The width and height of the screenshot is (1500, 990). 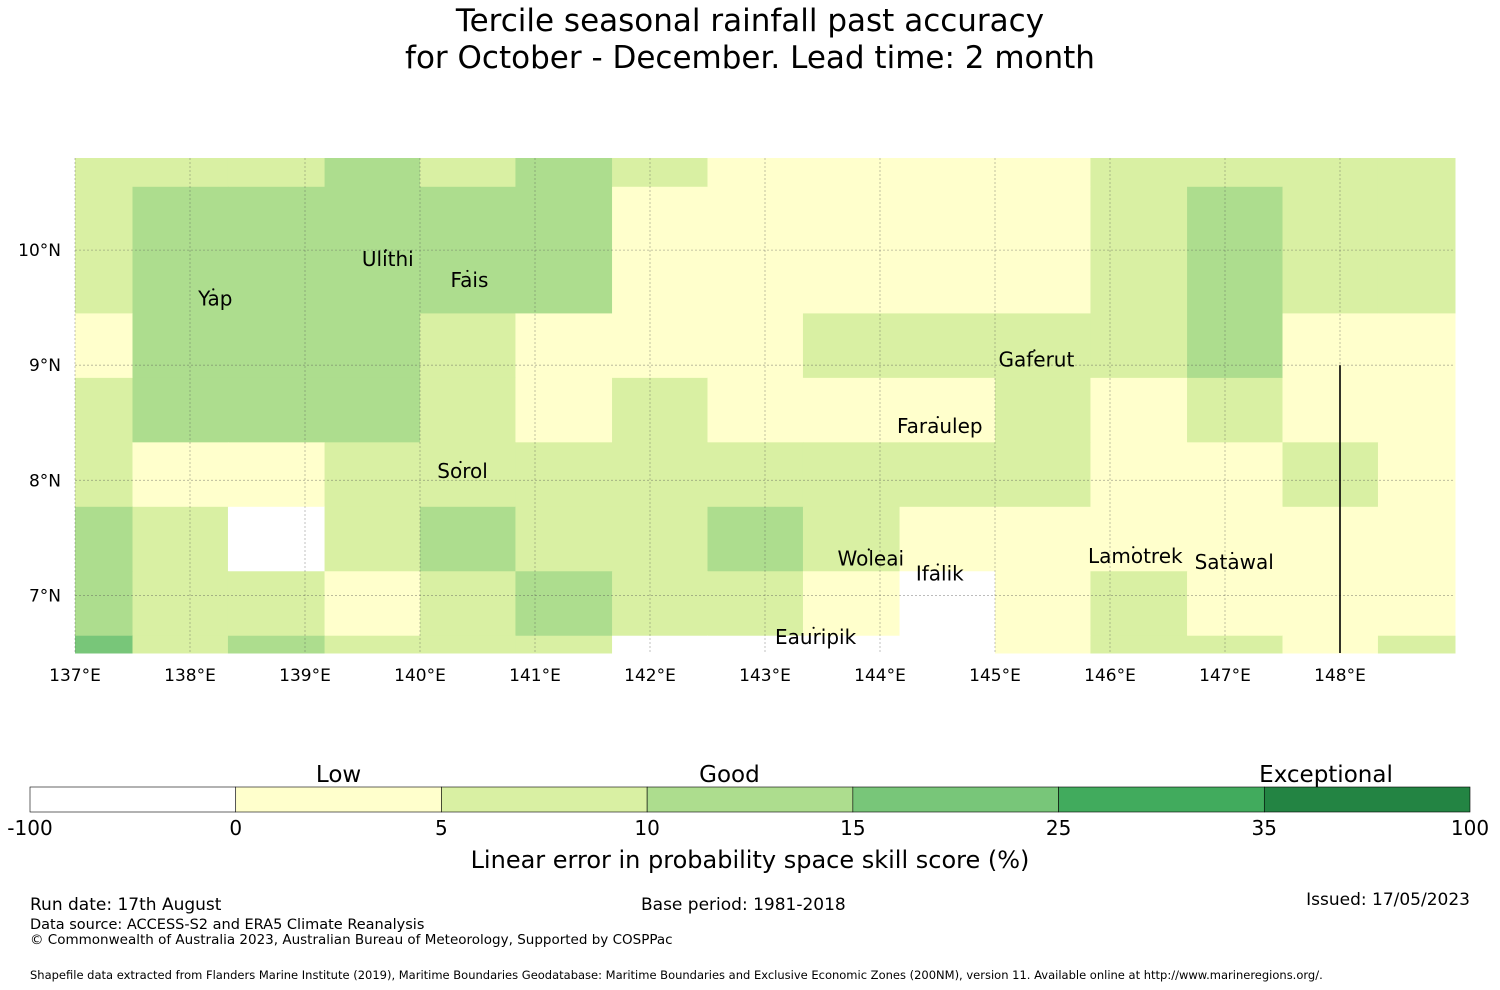 I want to click on lon-tick-label: 138°E, so click(x=190, y=676).